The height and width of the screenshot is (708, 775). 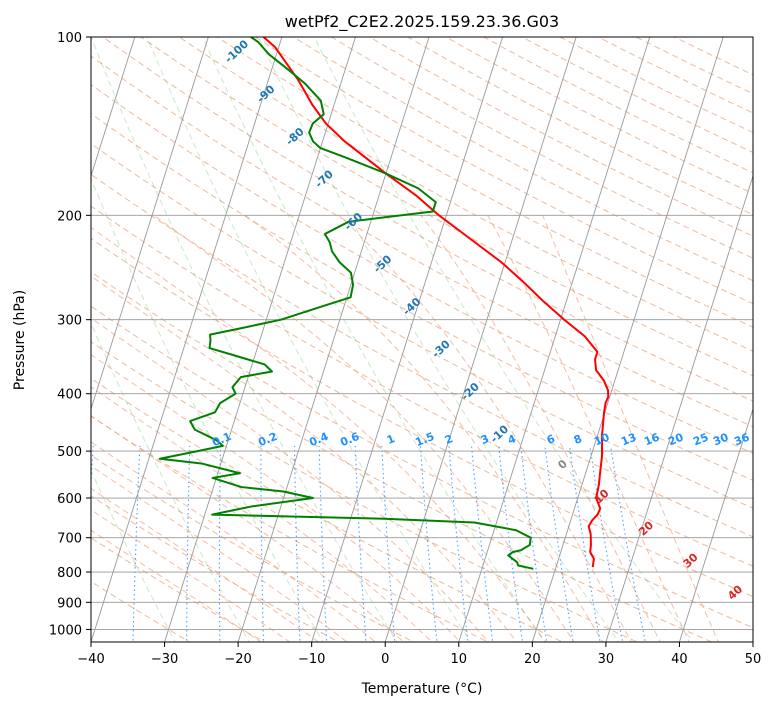 I want to click on mixing-ratio-label: 36, so click(x=741, y=440).